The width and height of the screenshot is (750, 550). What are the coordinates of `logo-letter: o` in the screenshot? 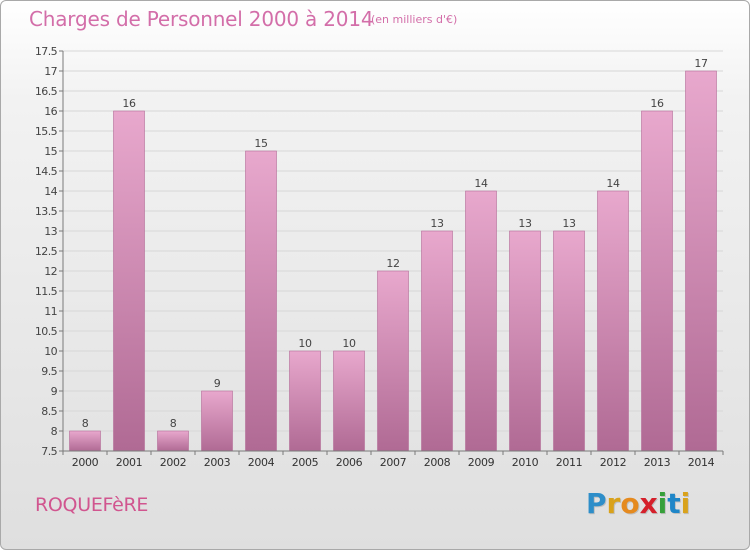 It's located at (630, 503).